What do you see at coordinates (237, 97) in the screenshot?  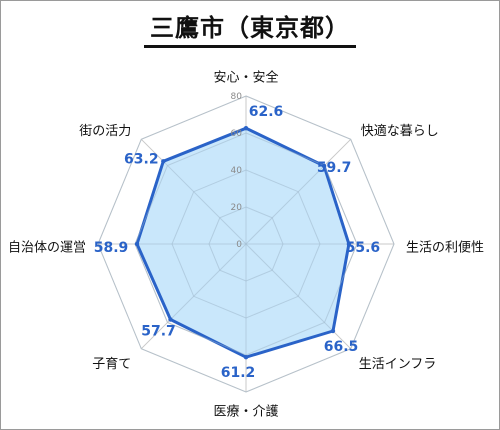 I see `tick-label: 80` at bounding box center [237, 97].